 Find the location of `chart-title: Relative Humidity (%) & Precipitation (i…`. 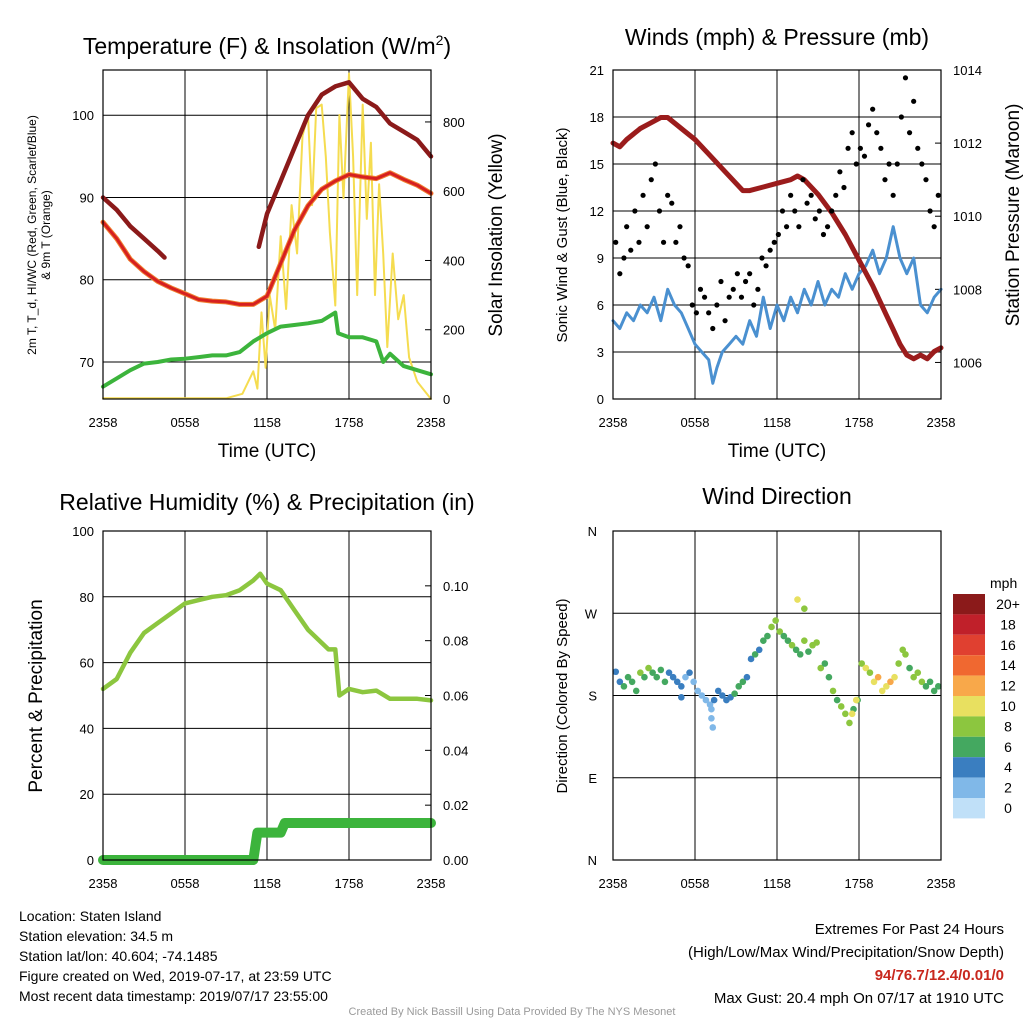

chart-title: Relative Humidity (%) & Precipitation (i… is located at coordinates (266, 502).